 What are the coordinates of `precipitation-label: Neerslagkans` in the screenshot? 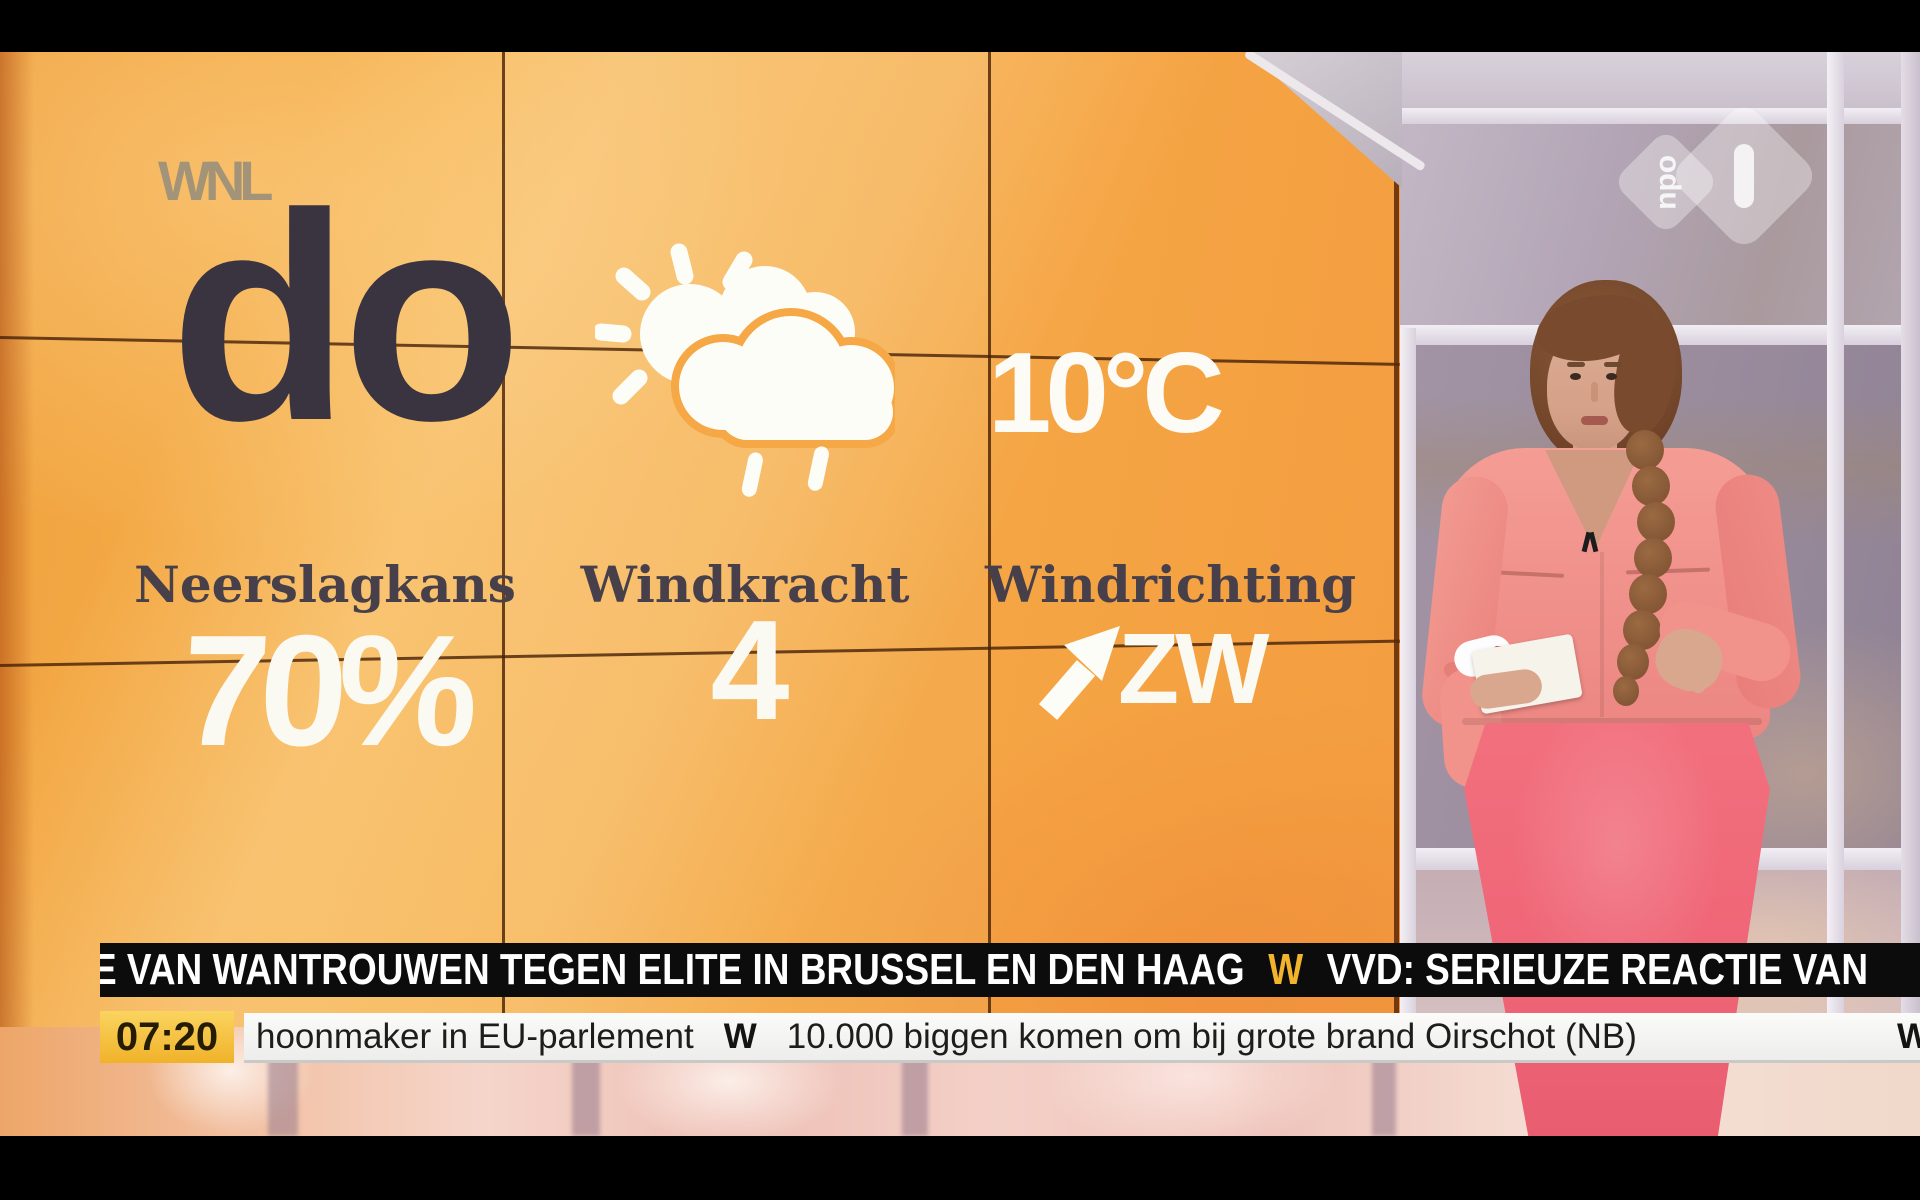 It's located at (325, 584).